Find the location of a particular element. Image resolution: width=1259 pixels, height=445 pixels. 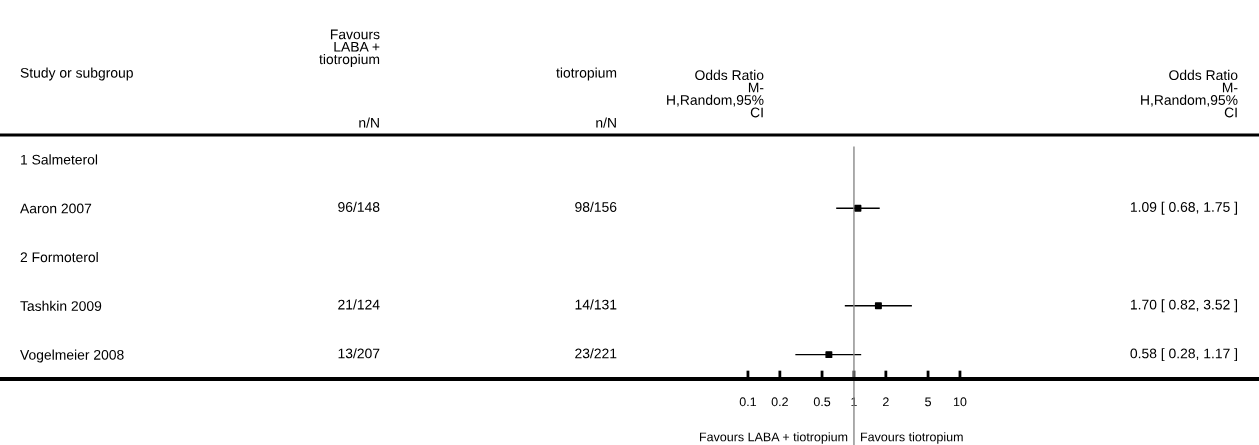

annotation: 21/124 is located at coordinates (359, 304).